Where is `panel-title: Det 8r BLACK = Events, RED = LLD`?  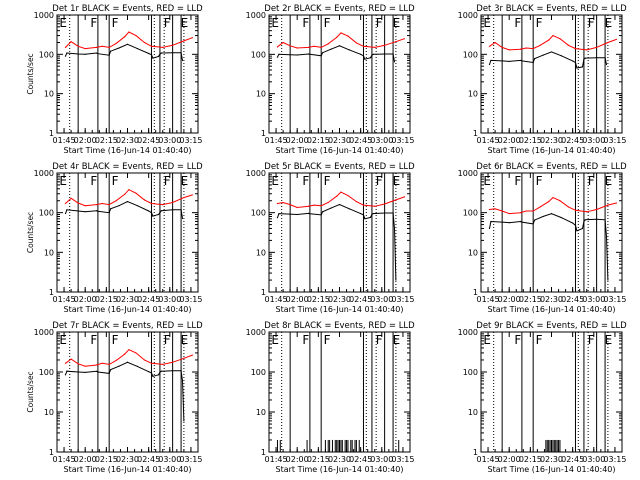 panel-title: Det 8r BLACK = Events, RED = LLD is located at coordinates (339, 326).